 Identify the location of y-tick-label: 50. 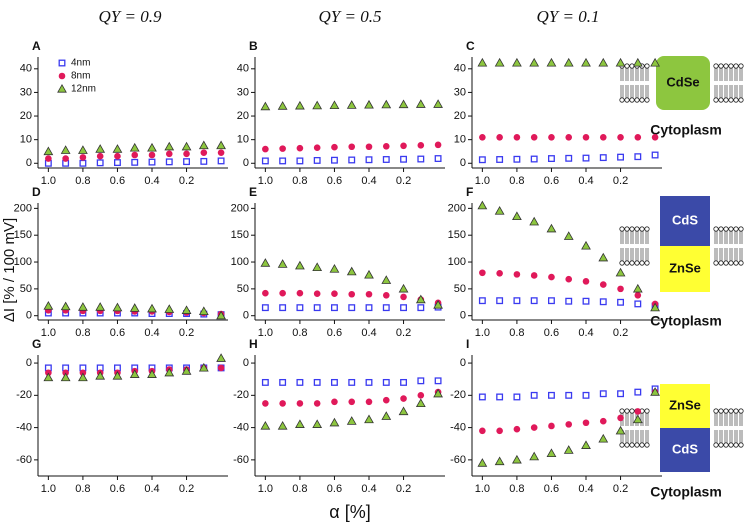
(243, 289).